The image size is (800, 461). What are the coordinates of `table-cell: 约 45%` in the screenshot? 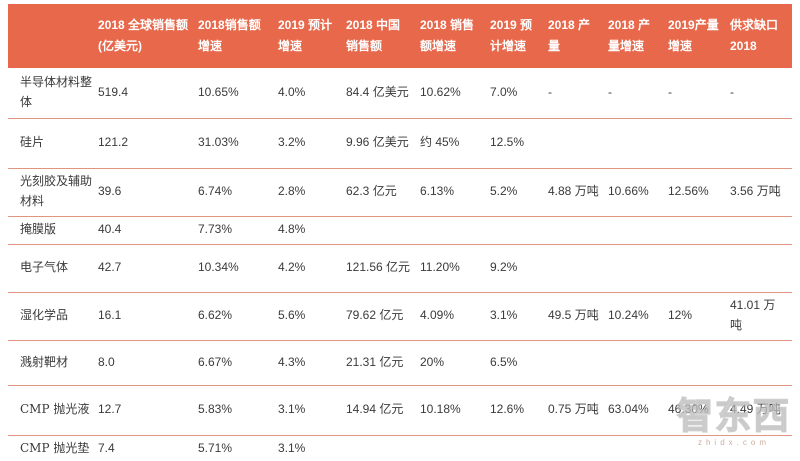 It's located at (455, 143).